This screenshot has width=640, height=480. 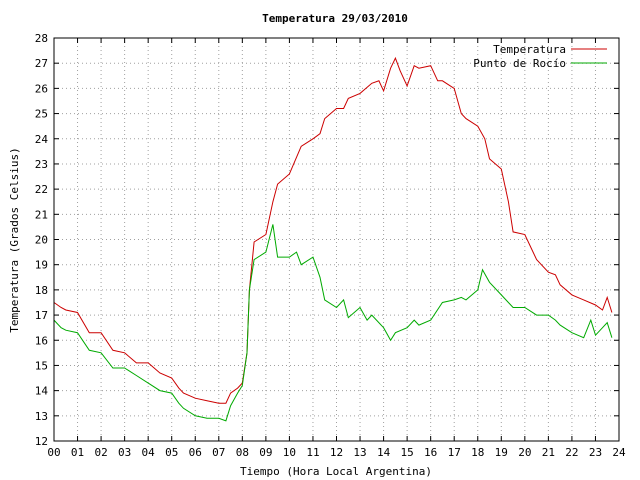 I want to click on x-tick-label: 19, so click(x=501, y=452).